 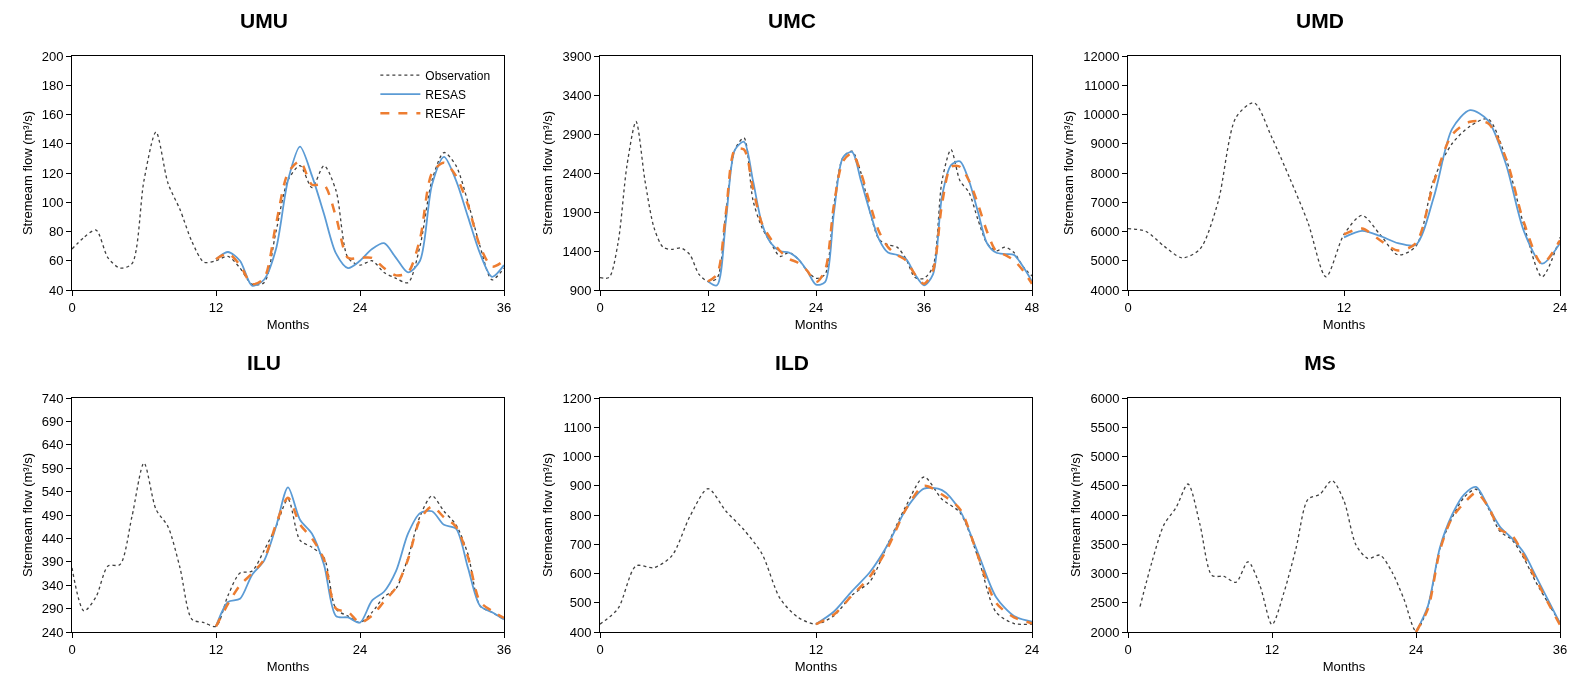 I want to click on y-tick-label: 2000, so click(x=1105, y=632).